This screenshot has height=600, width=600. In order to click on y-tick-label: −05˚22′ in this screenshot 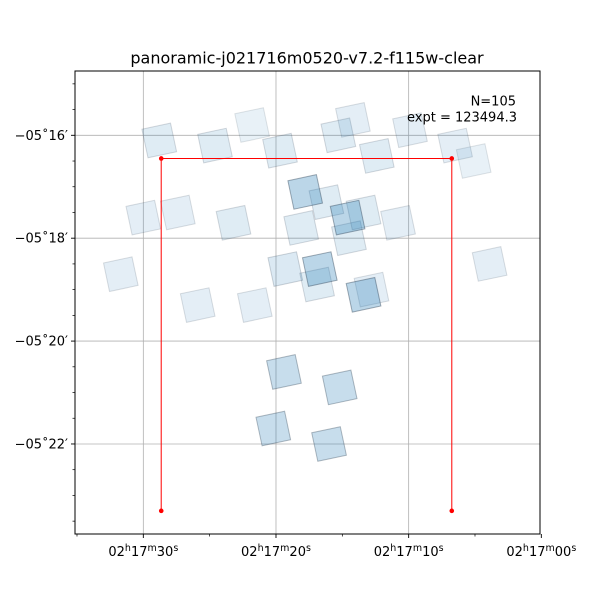, I will do `click(41, 444)`.